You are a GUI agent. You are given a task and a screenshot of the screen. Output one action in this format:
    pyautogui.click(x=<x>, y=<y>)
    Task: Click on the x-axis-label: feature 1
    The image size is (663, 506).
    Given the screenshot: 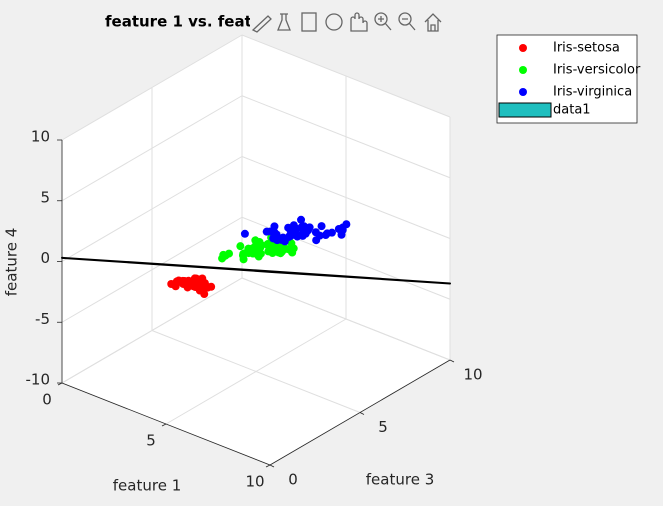 What is the action you would take?
    pyautogui.click(x=147, y=486)
    